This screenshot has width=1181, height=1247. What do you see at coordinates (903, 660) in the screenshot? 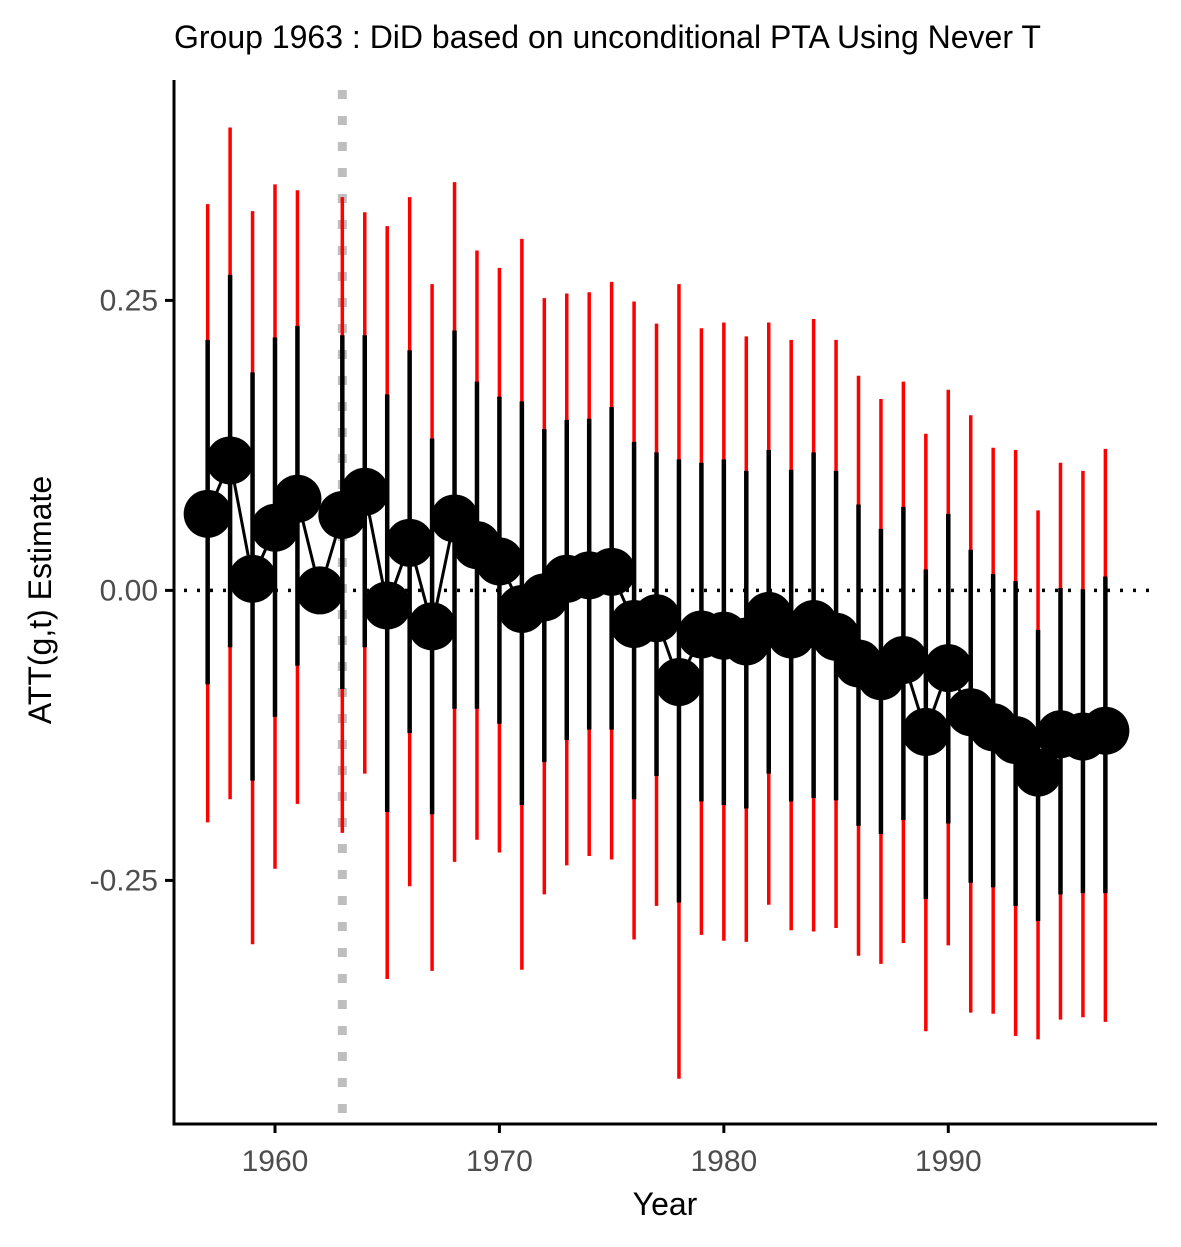
I see `estimate-point-1988` at bounding box center [903, 660].